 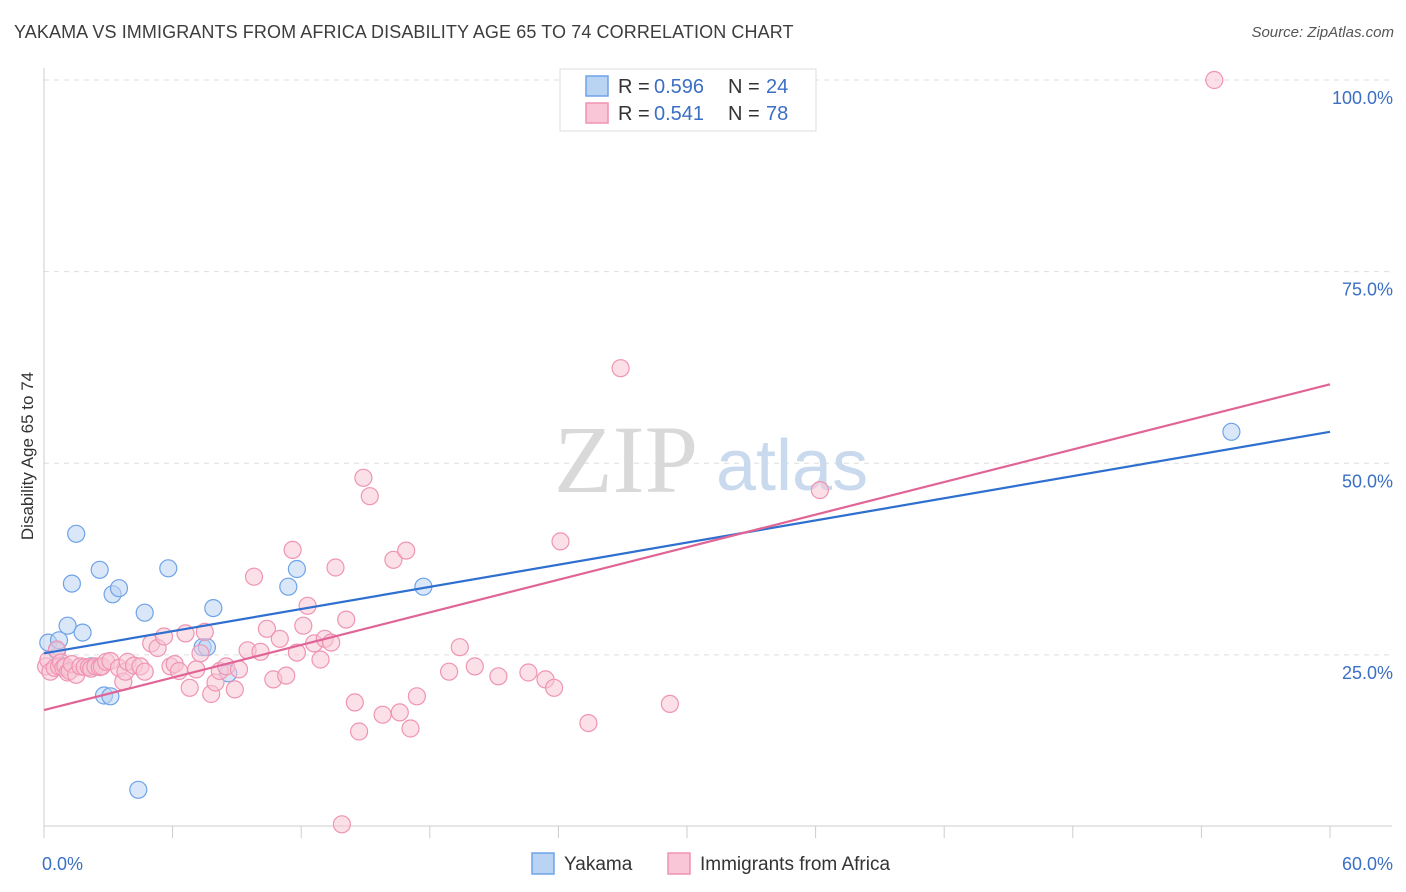 I want to click on legend-n-label-2: N =, so click(x=744, y=114).